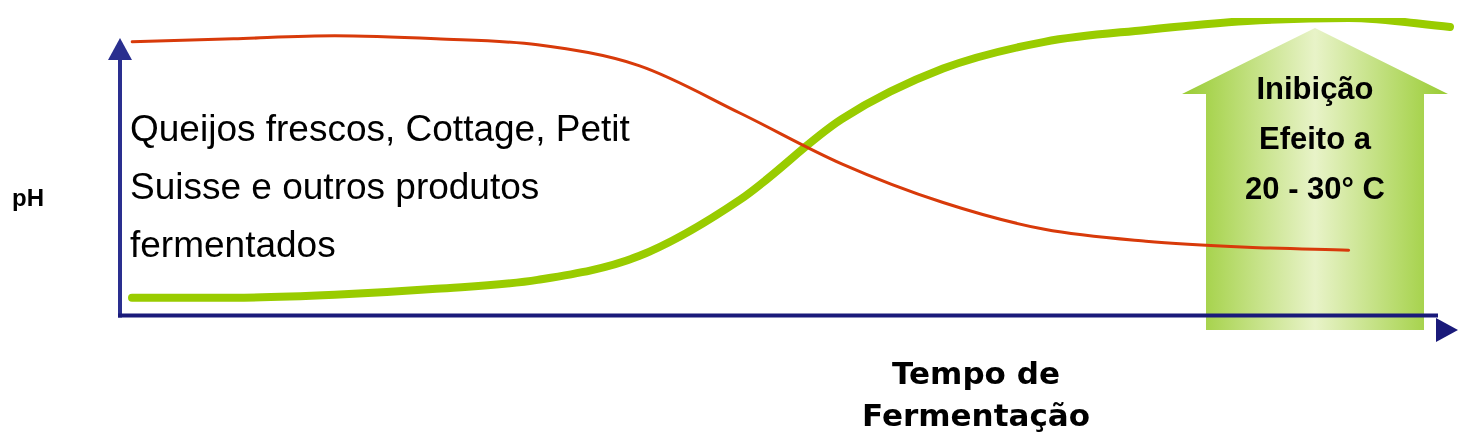  Describe the element at coordinates (976, 394) in the screenshot. I see `x-axis-title: Tempo de Fermentação` at that location.